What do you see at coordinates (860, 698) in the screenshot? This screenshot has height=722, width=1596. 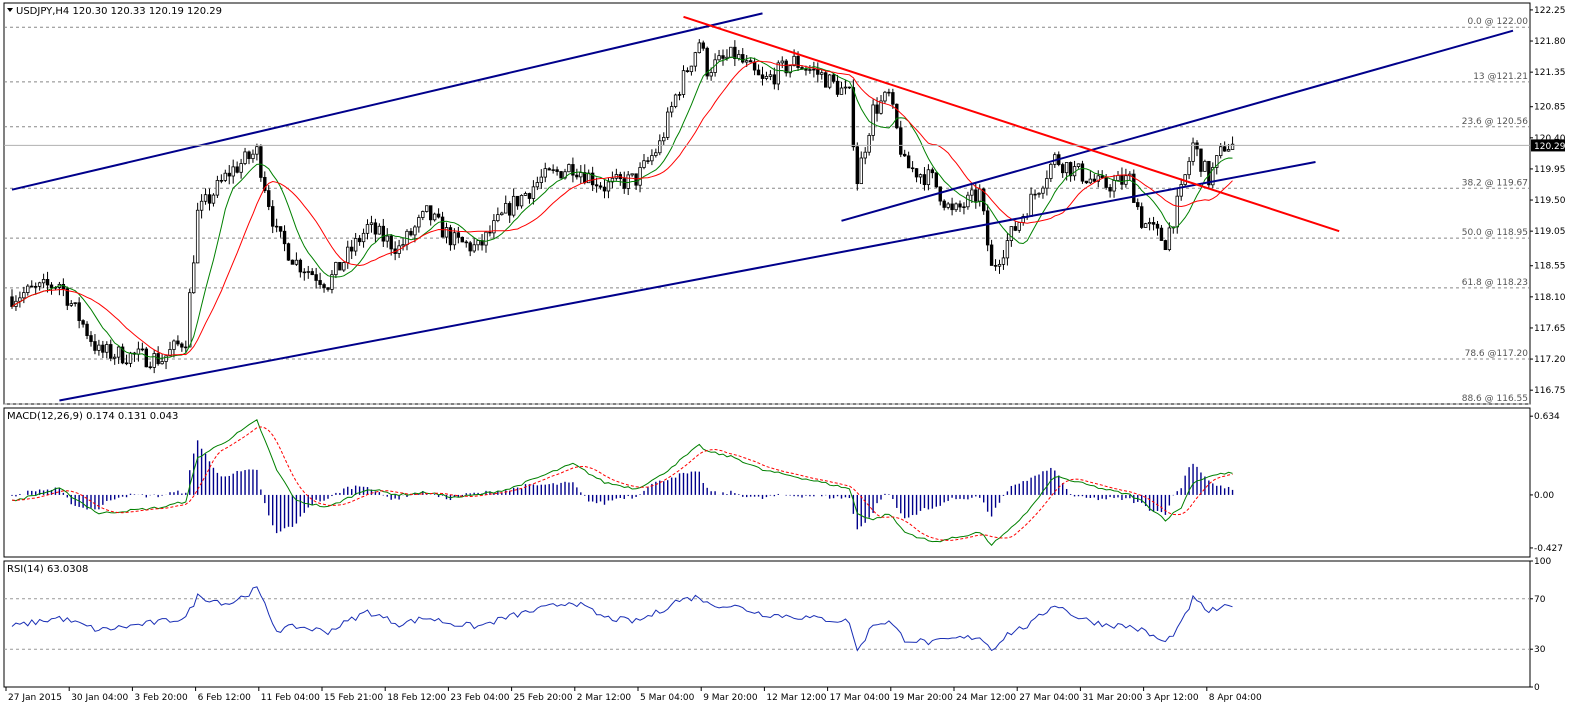 I see `time-tick-label: 17 Mar 04:00` at bounding box center [860, 698].